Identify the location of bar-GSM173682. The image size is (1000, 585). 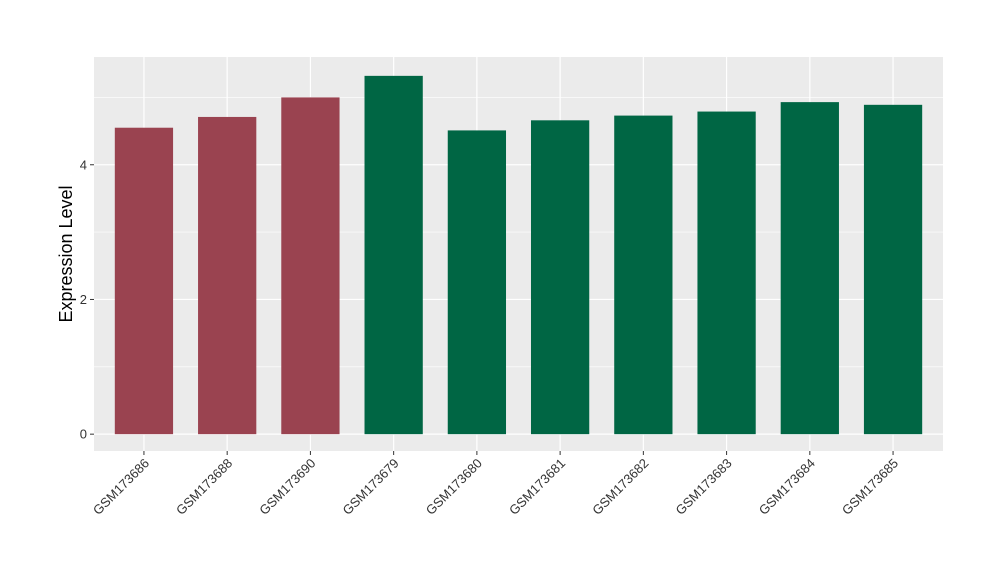
(643, 275).